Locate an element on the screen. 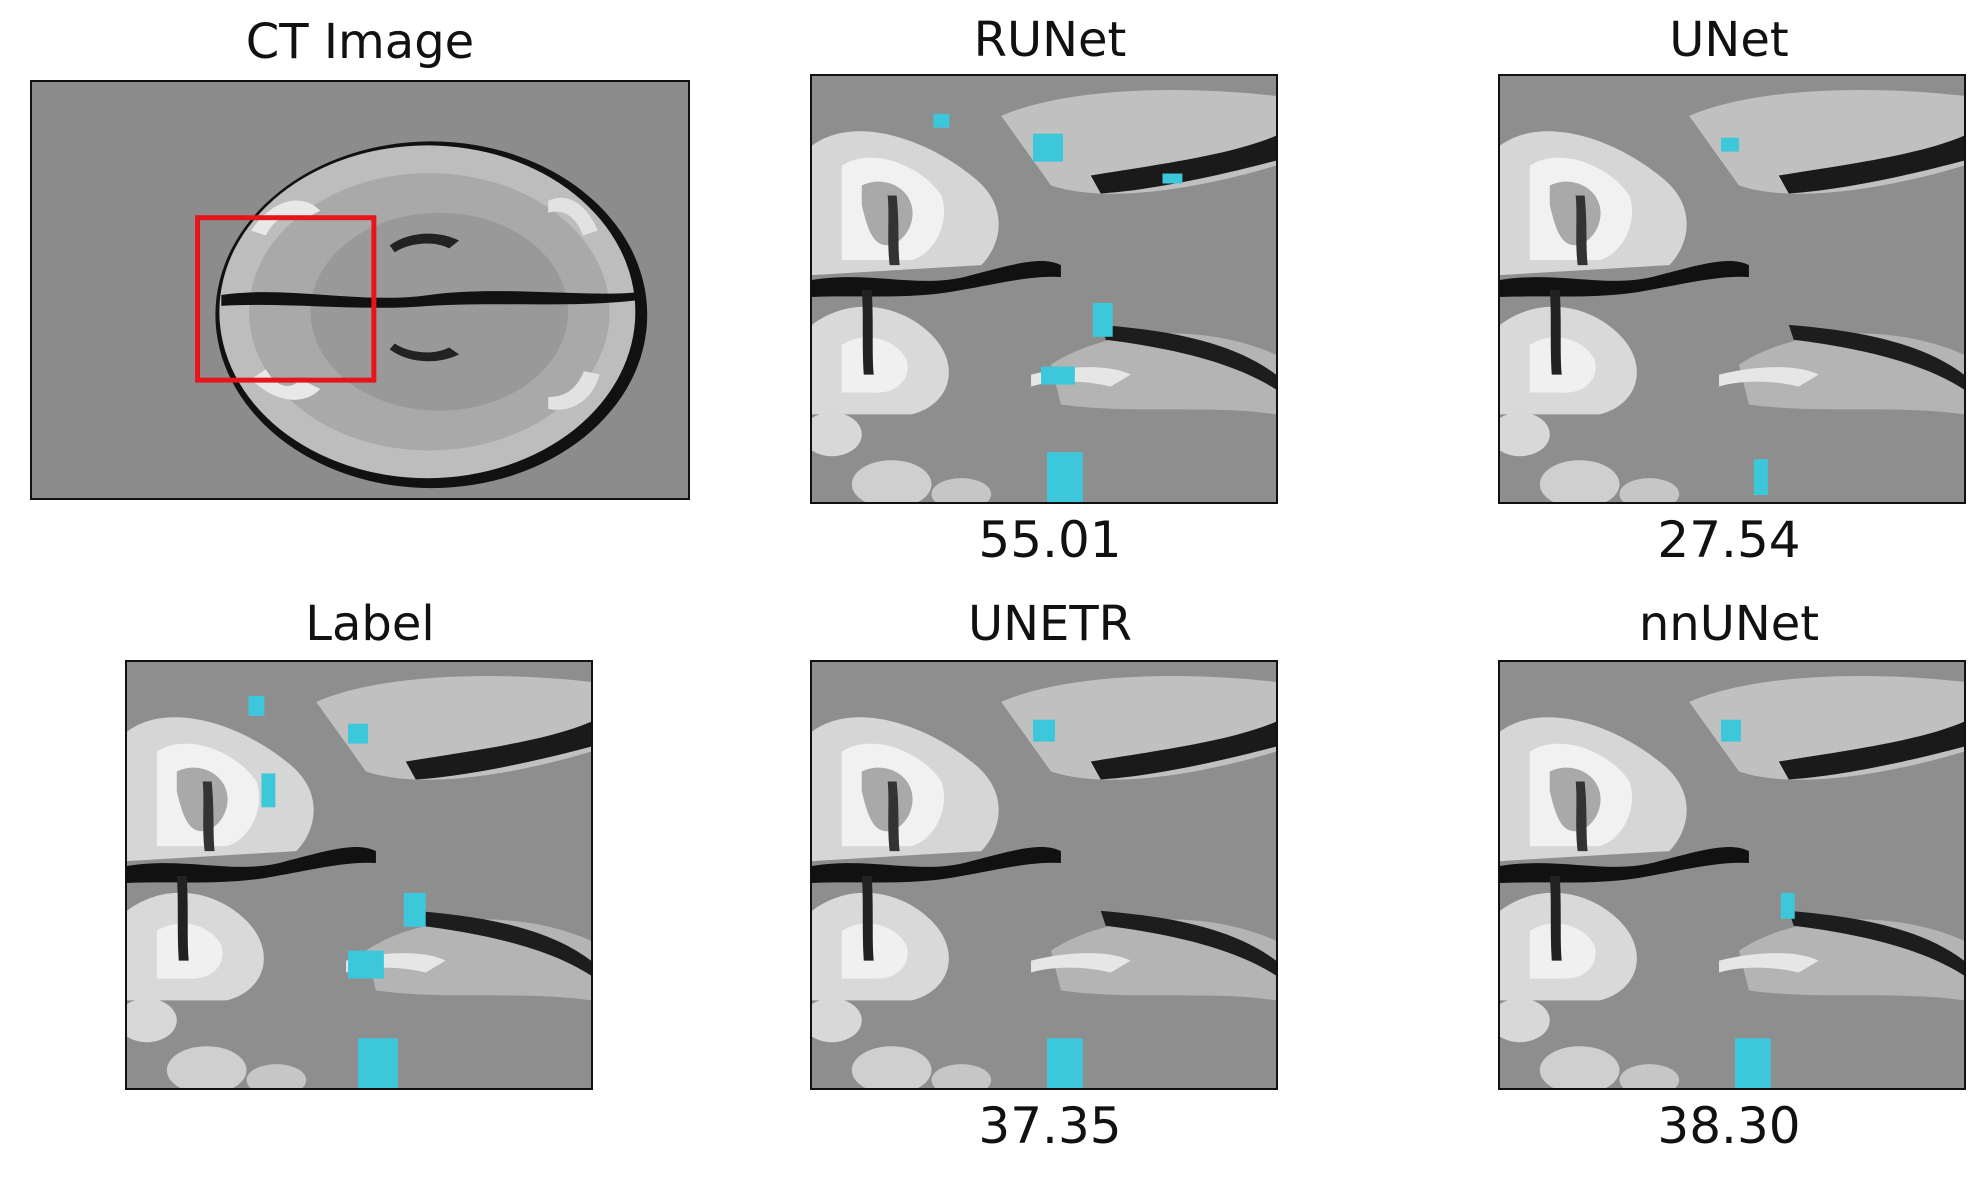  unet-title: UNet is located at coordinates (1729, 40).